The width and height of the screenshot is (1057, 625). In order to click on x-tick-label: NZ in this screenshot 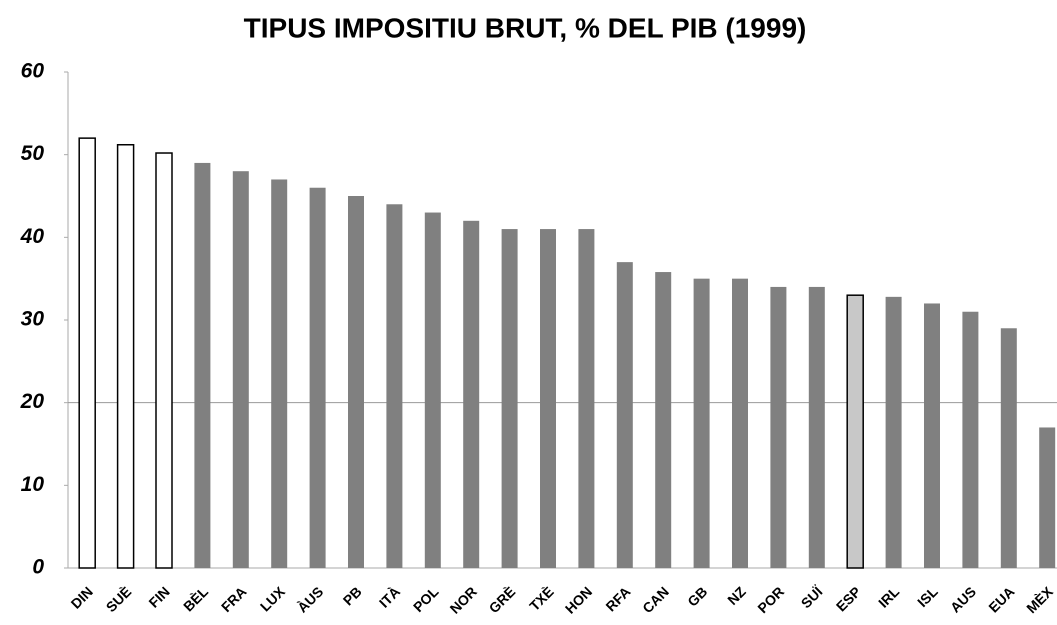, I will do `click(736, 595)`.